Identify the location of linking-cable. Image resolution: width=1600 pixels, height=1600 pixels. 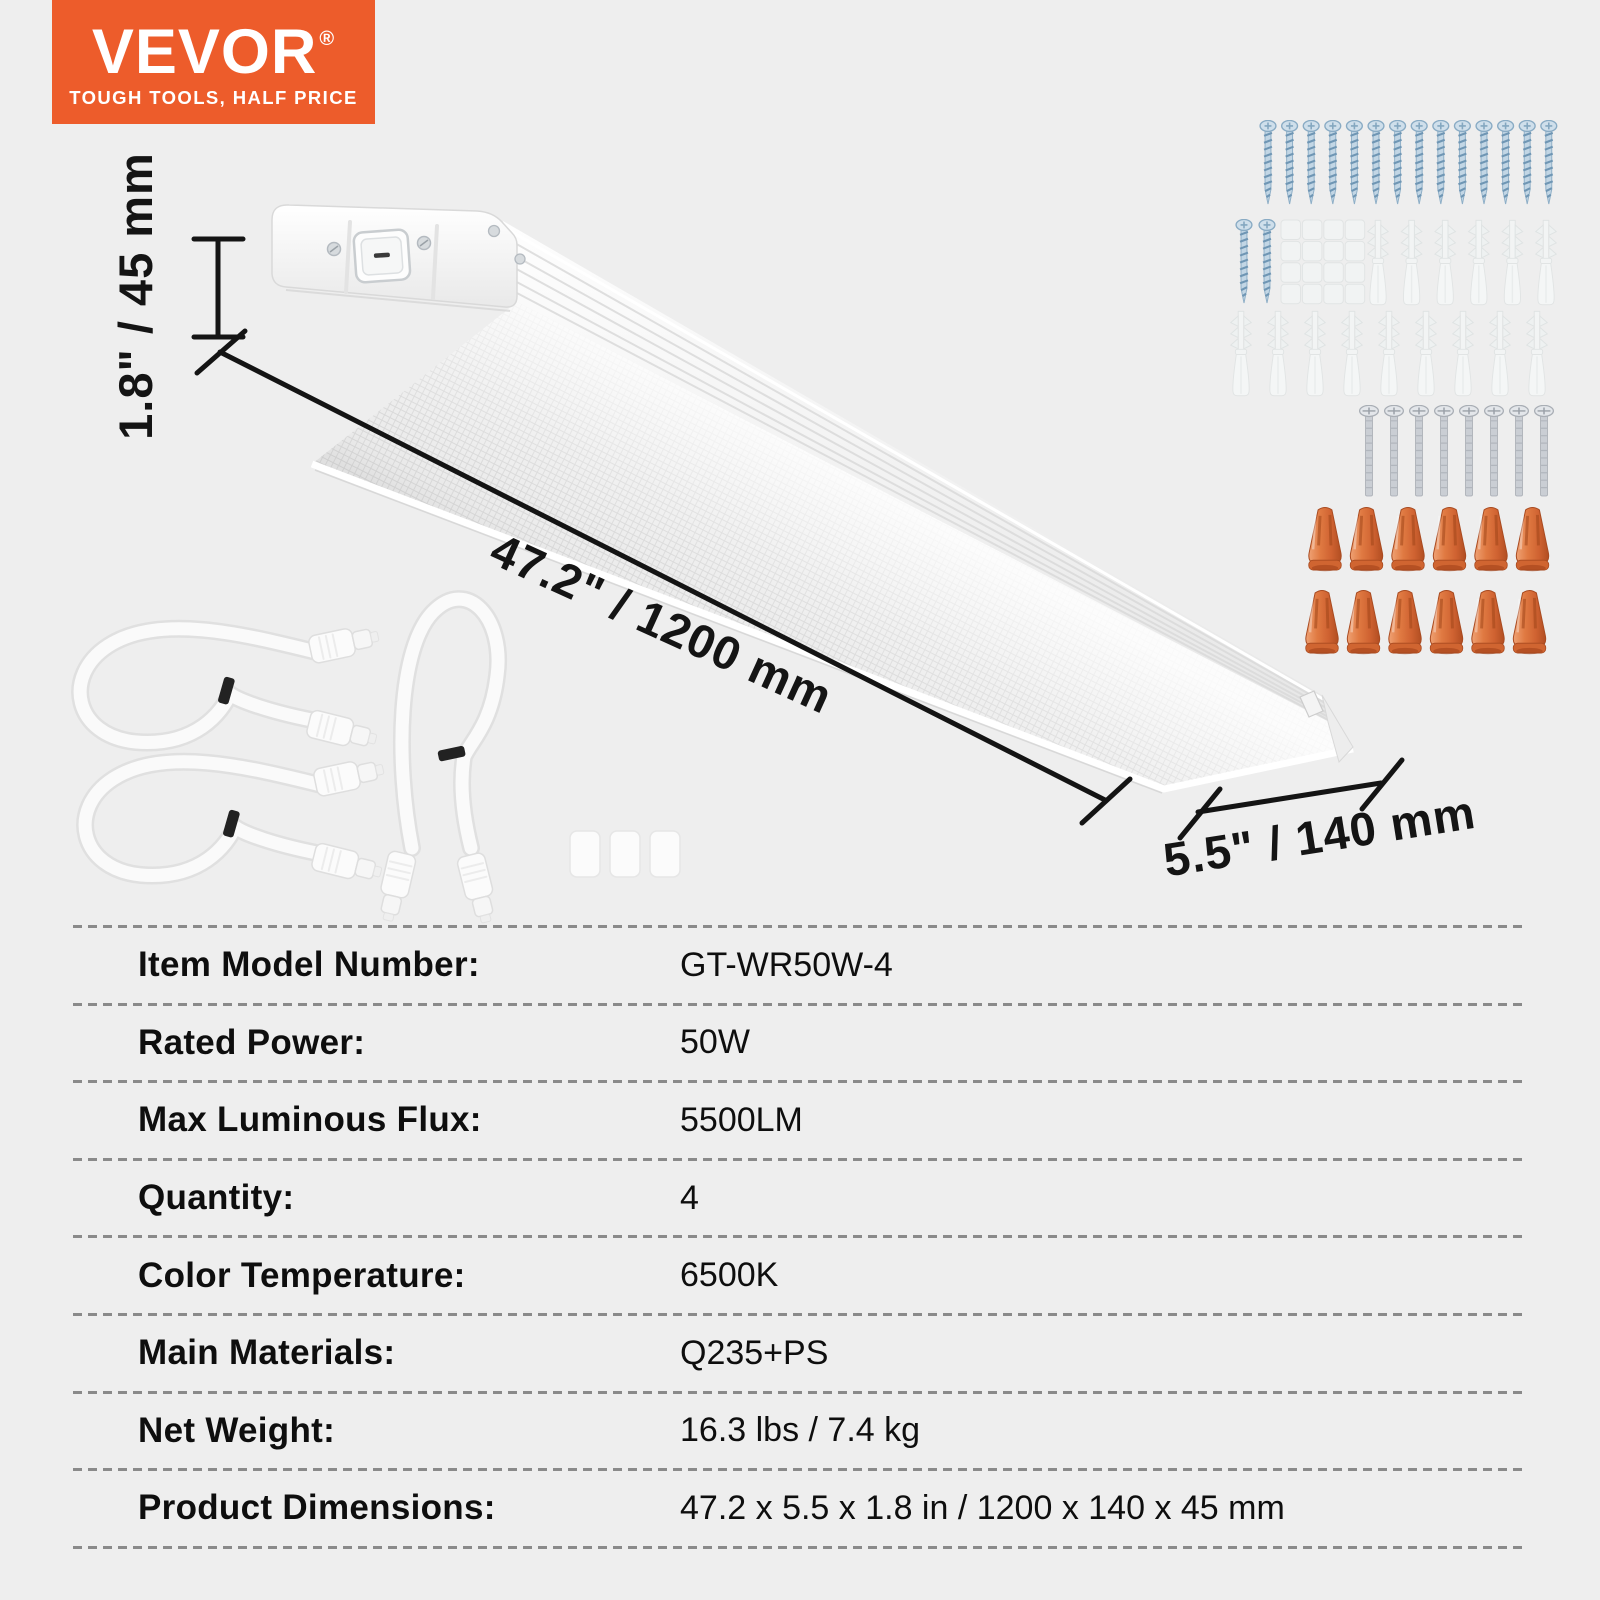
(231, 820).